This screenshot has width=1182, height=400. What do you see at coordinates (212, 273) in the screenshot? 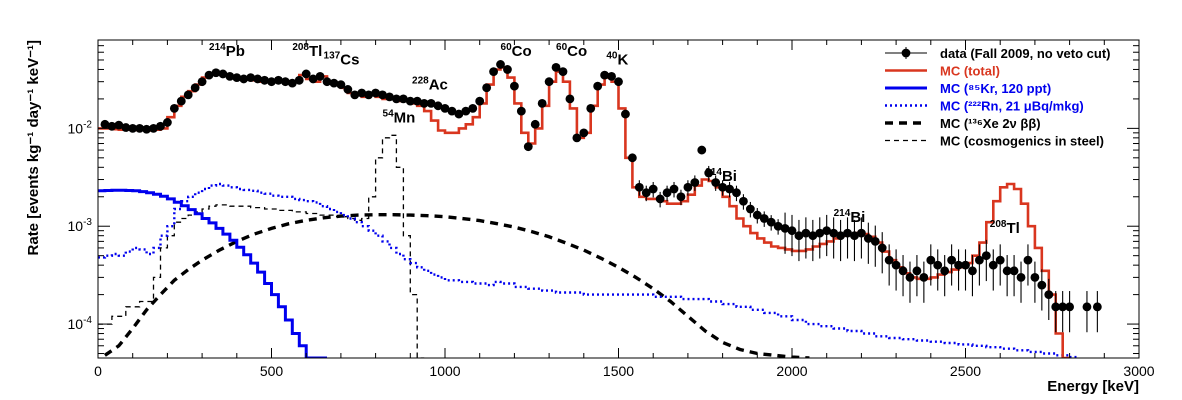
I see `series-line-mc-kr-120-ppt-` at bounding box center [212, 273].